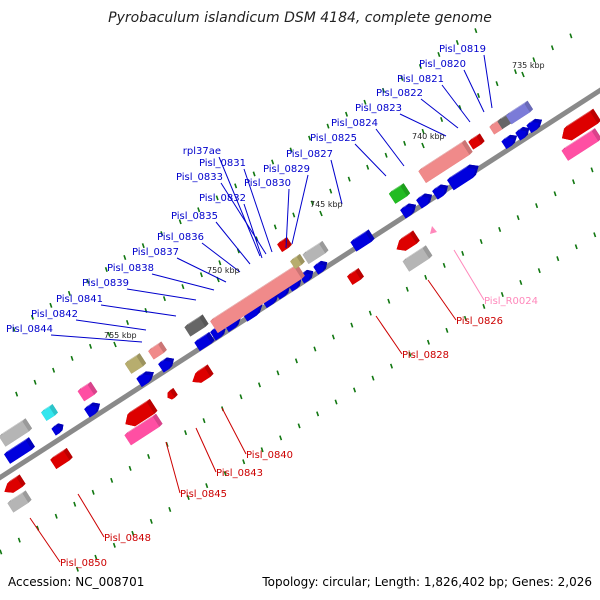 The width and height of the screenshot is (600, 600). I want to click on gene-label-forward: rpl37ae, so click(202, 151).